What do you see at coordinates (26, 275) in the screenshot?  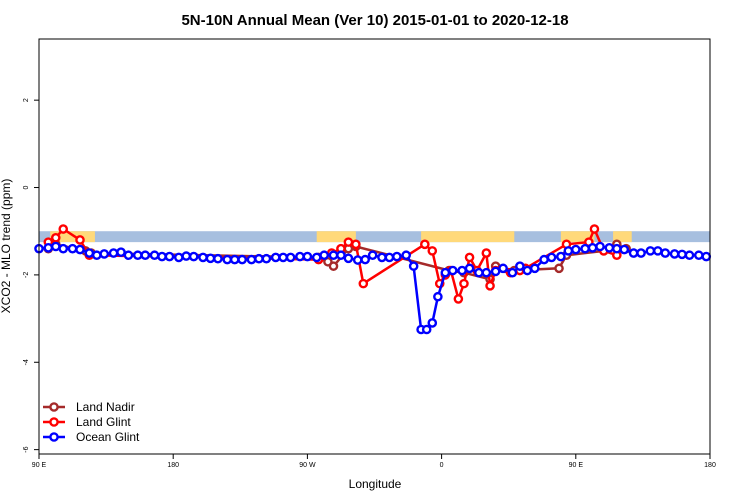 I see `y-tick-label: -2` at bounding box center [26, 275].